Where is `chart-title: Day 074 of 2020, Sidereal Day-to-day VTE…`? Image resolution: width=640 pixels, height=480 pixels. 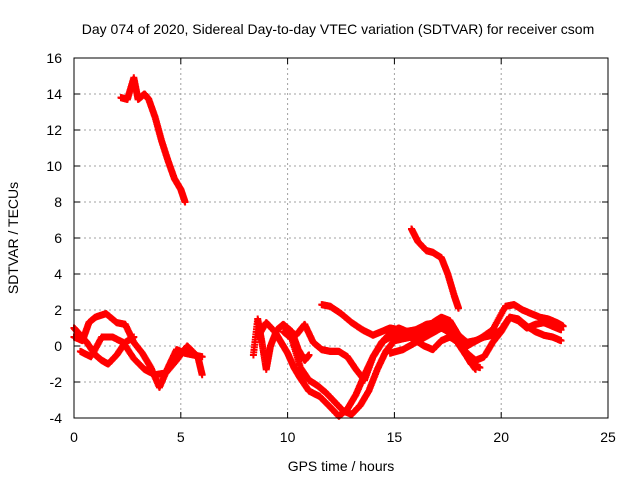 chart-title: Day 074 of 2020, Sidereal Day-to-day VTE… is located at coordinates (338, 29).